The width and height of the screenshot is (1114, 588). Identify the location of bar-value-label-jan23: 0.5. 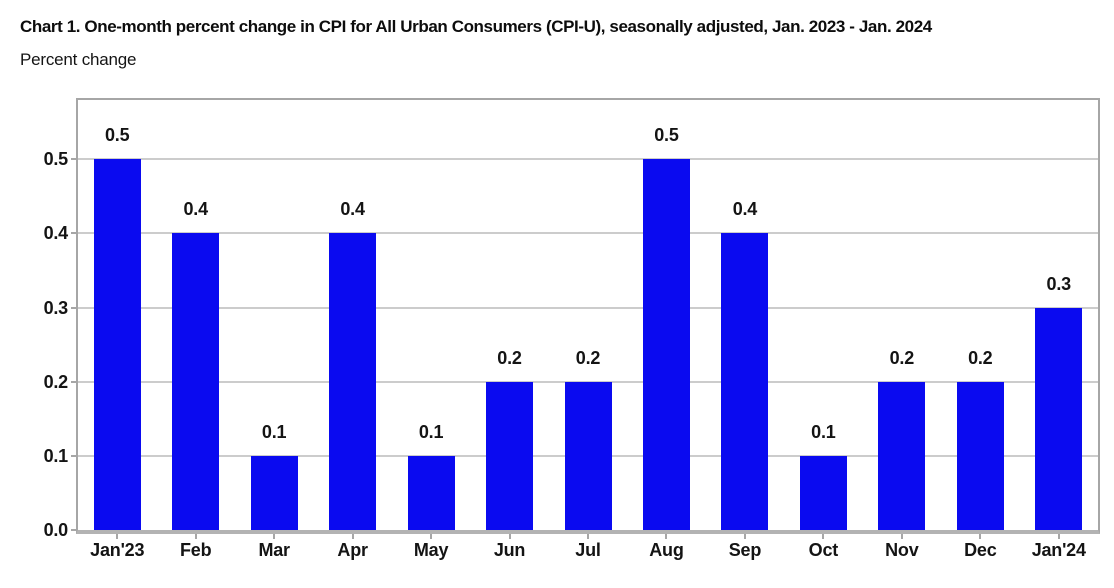
(117, 135).